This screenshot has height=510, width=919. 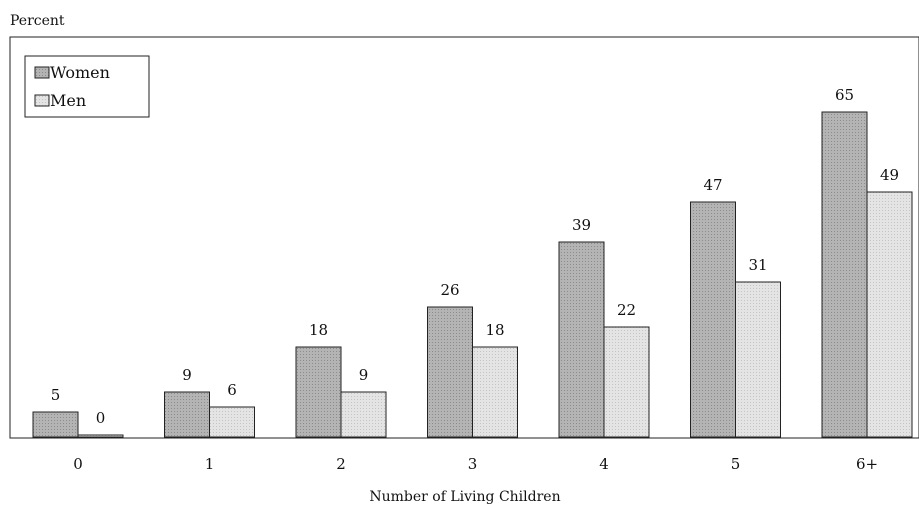 What do you see at coordinates (844, 274) in the screenshot?
I see `bar-women-6+` at bounding box center [844, 274].